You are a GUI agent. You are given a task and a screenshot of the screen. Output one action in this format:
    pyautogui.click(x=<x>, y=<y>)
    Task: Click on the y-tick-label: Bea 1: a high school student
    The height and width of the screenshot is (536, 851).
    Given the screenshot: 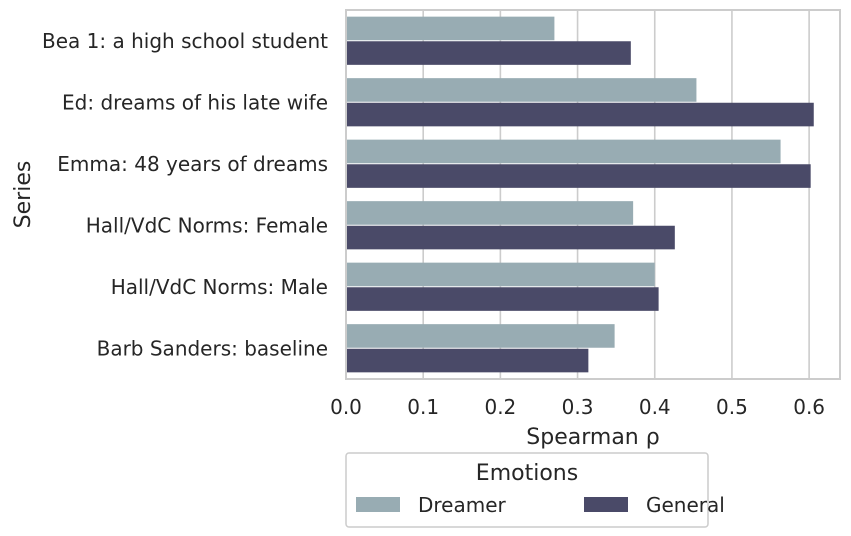 What is the action you would take?
    pyautogui.click(x=185, y=41)
    